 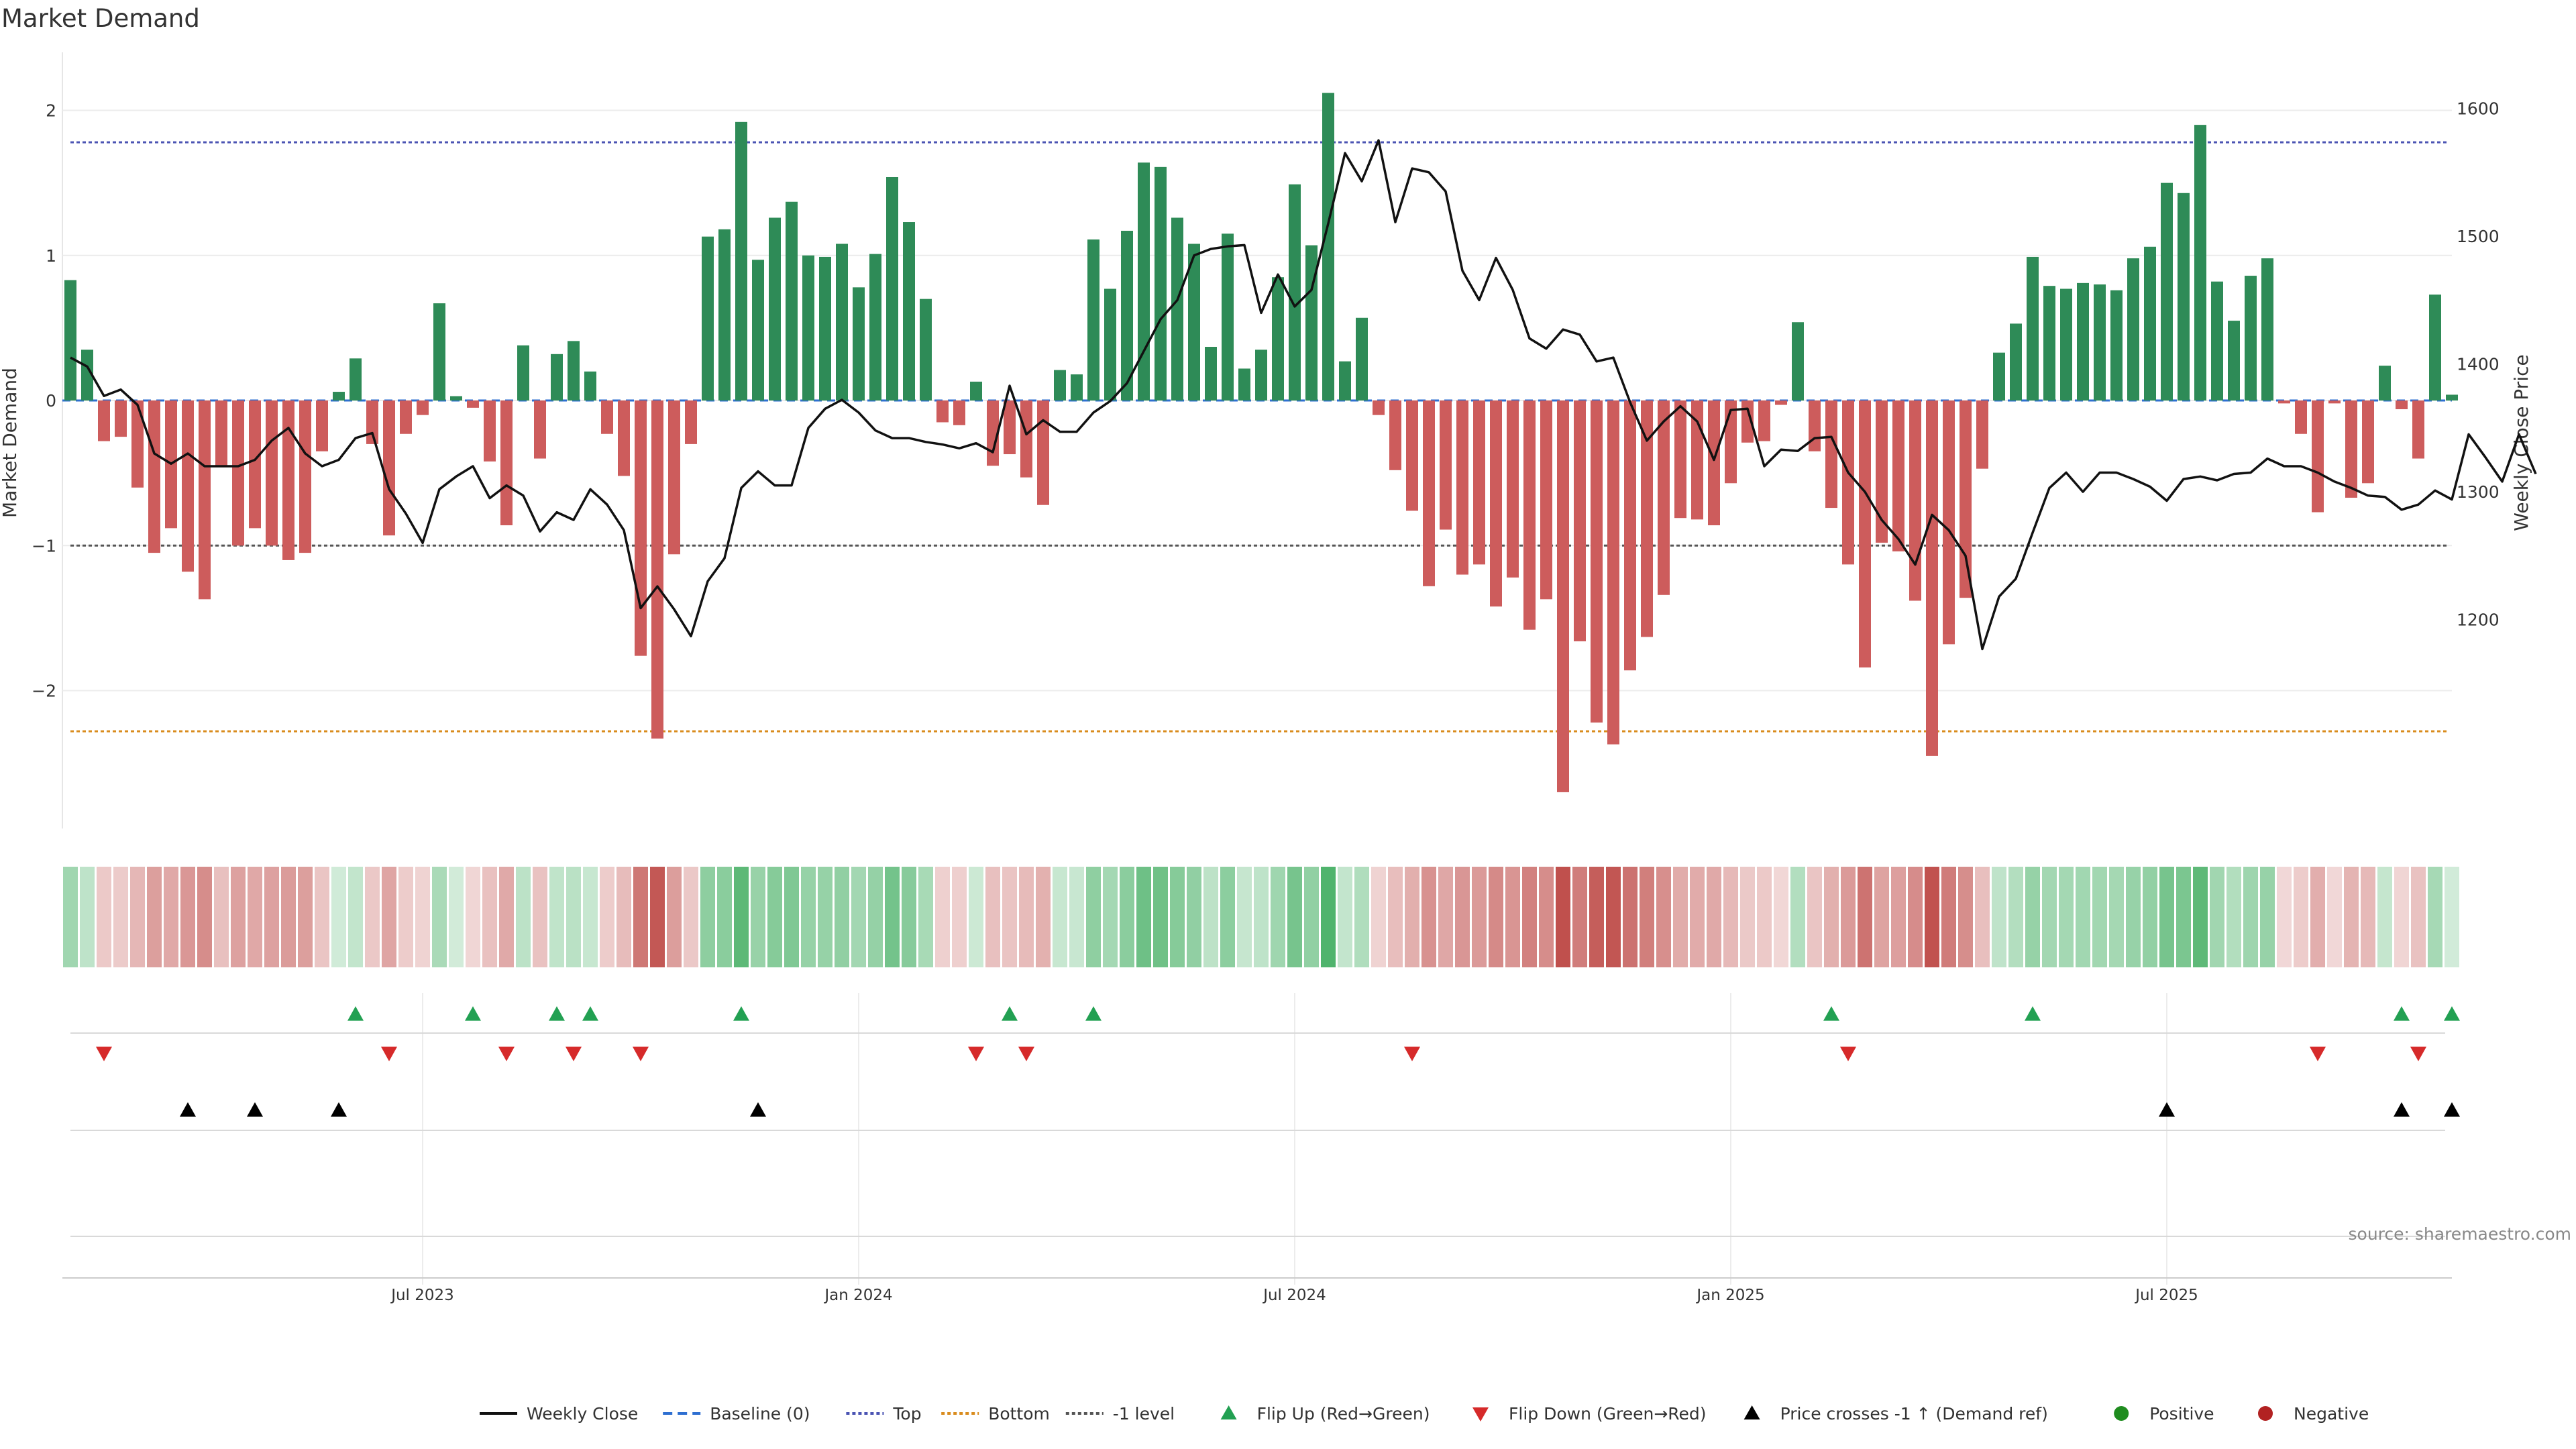 What do you see at coordinates (760, 1414) in the screenshot?
I see `legend-label-1: Baseline (0)` at bounding box center [760, 1414].